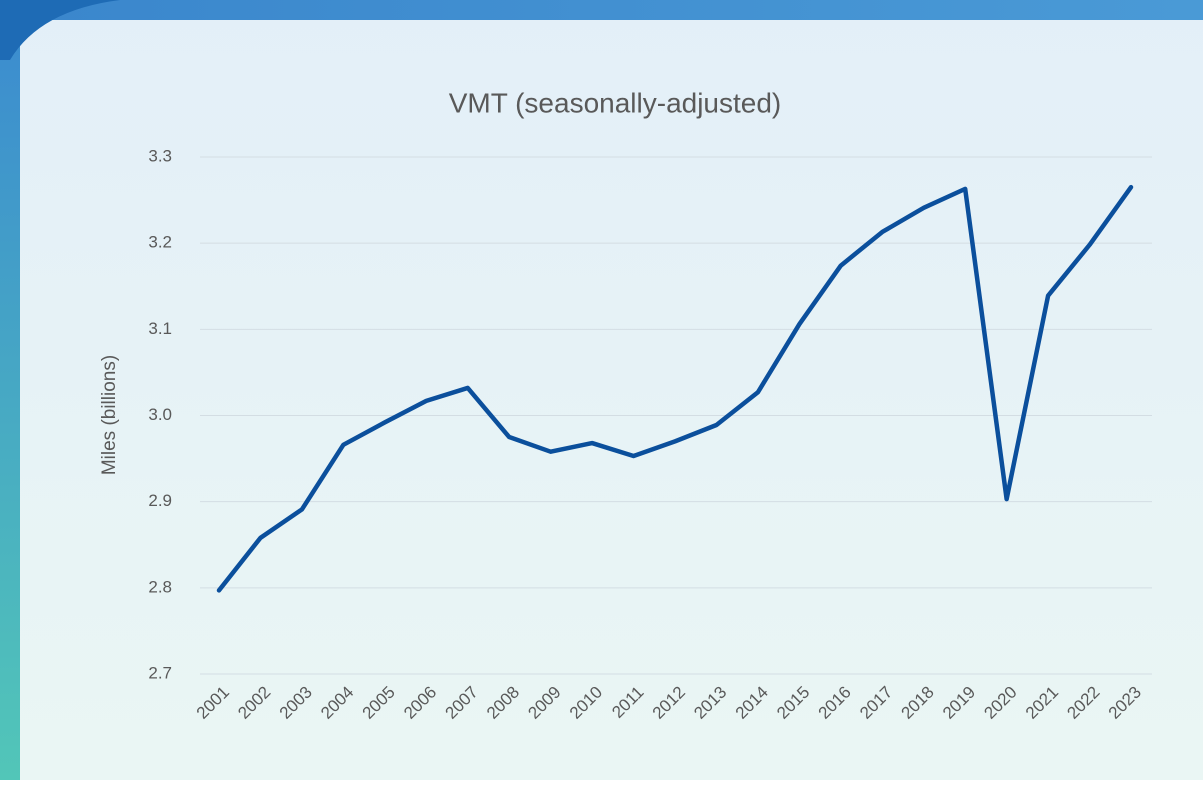  What do you see at coordinates (60, 30) in the screenshot?
I see `corner-shape` at bounding box center [60, 30].